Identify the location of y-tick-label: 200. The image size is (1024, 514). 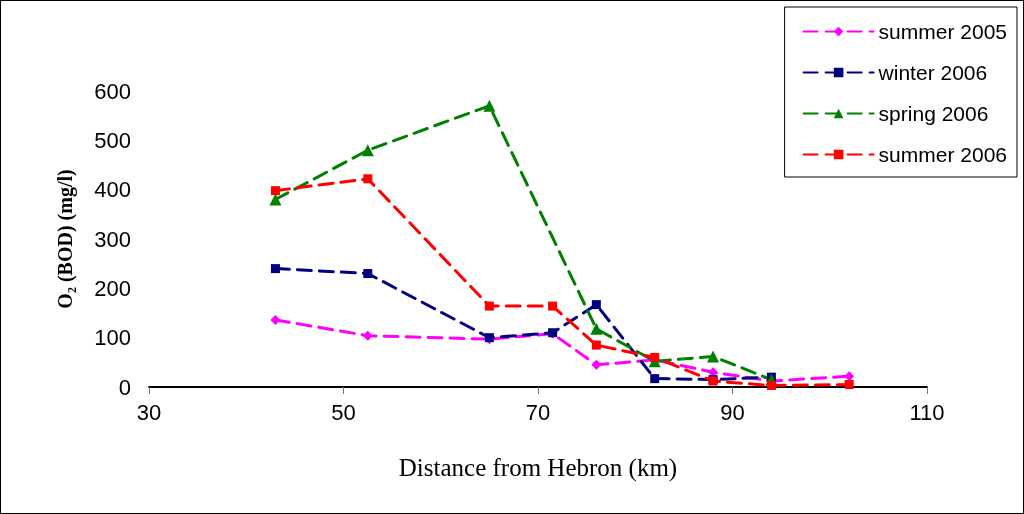
(112, 288).